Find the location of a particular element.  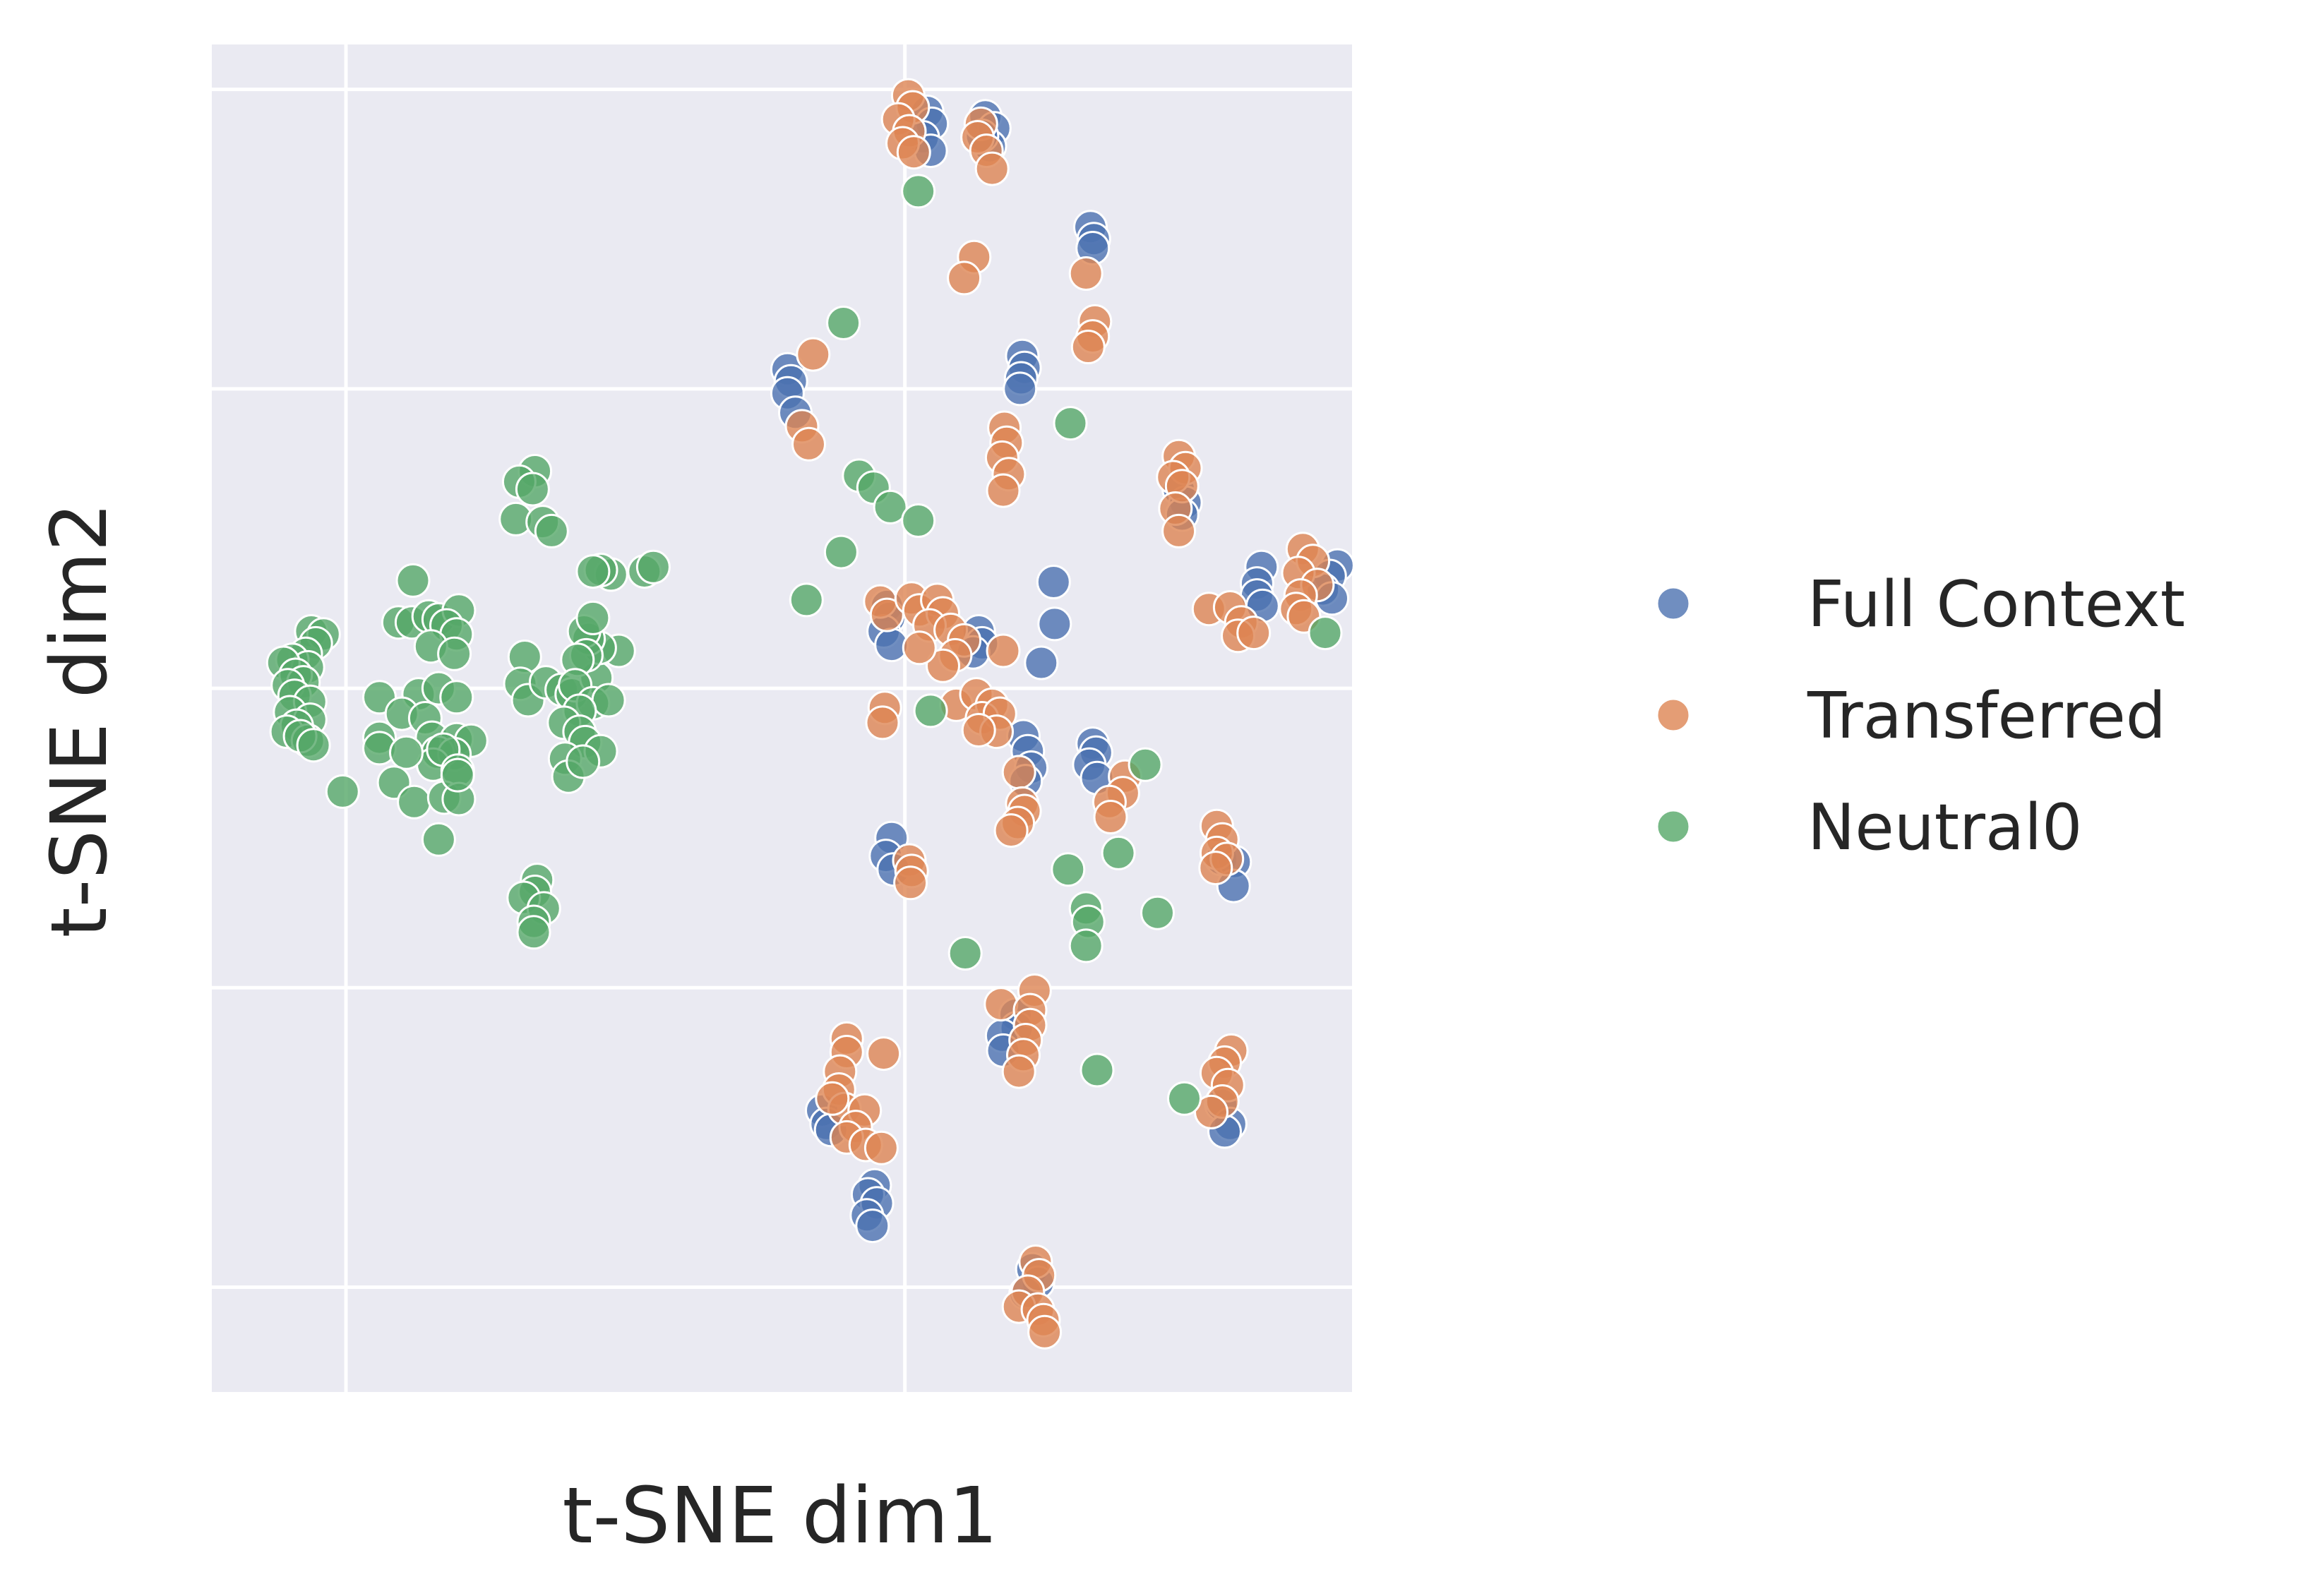

legend-marker-transferred is located at coordinates (1673, 715).